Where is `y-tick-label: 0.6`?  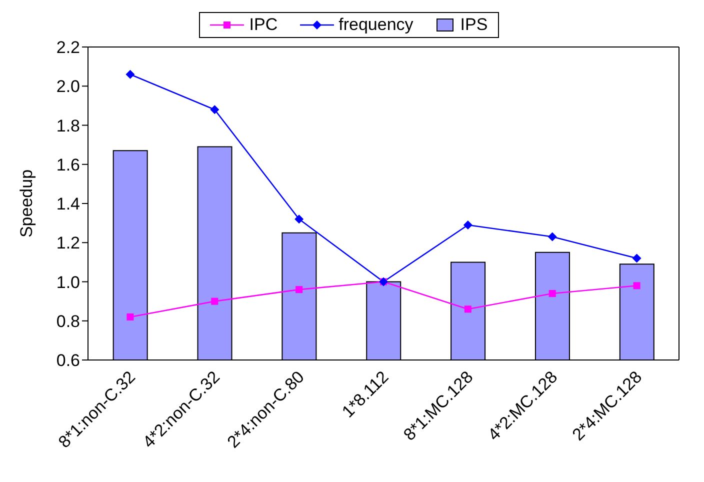
y-tick-label: 0.6 is located at coordinates (68, 360).